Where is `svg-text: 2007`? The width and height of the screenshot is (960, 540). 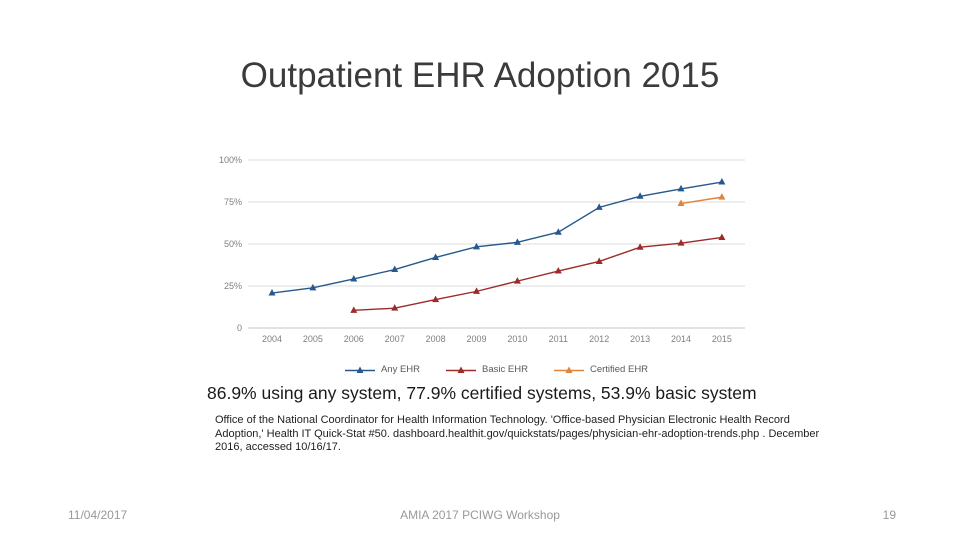 svg-text: 2007 is located at coordinates (395, 339).